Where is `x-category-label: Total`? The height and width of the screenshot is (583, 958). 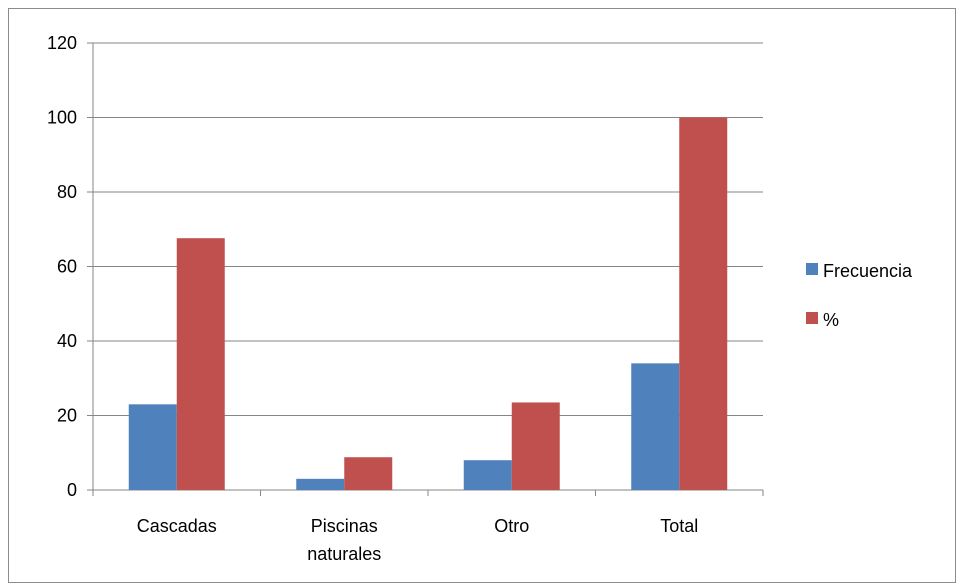 x-category-label: Total is located at coordinates (679, 526).